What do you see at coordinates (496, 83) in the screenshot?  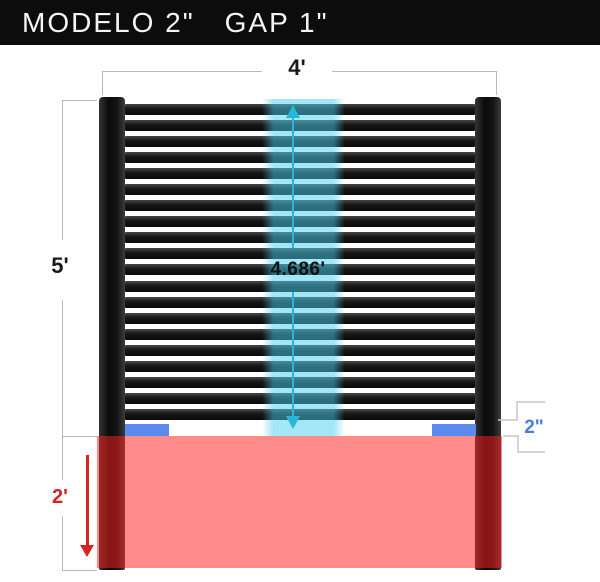 I see `width-dimension-tick-right` at bounding box center [496, 83].